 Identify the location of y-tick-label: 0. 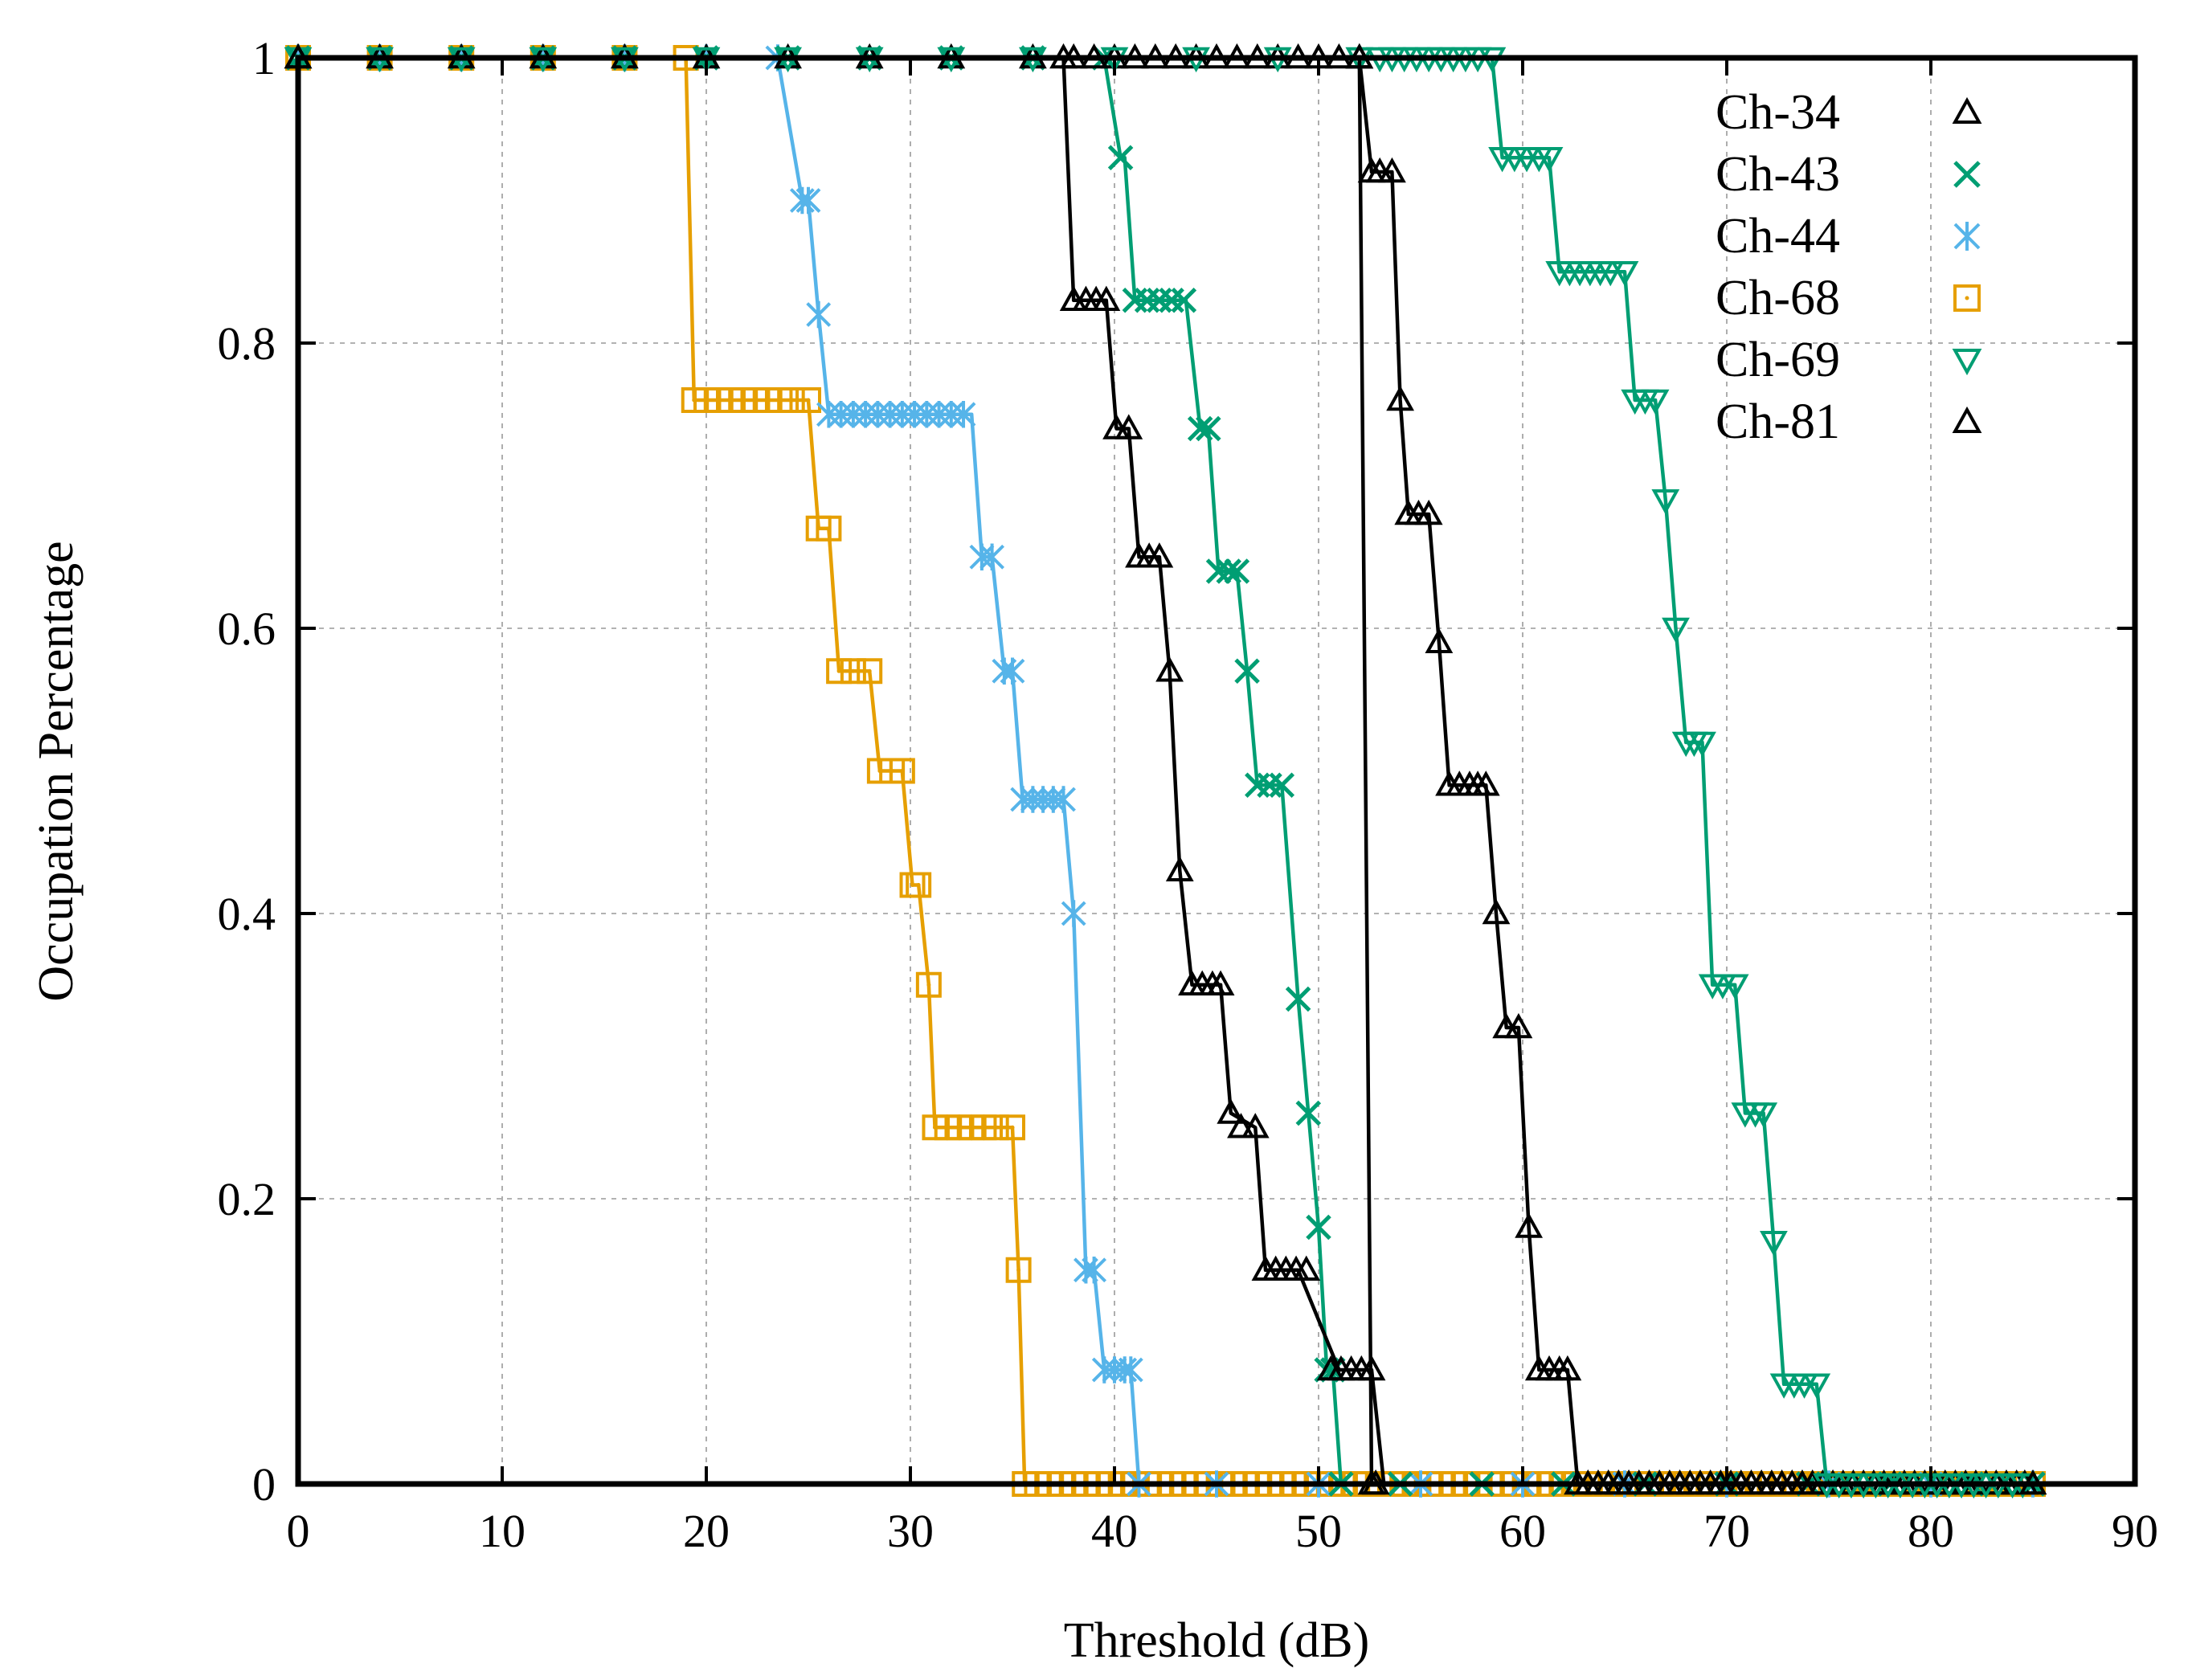
(264, 1484).